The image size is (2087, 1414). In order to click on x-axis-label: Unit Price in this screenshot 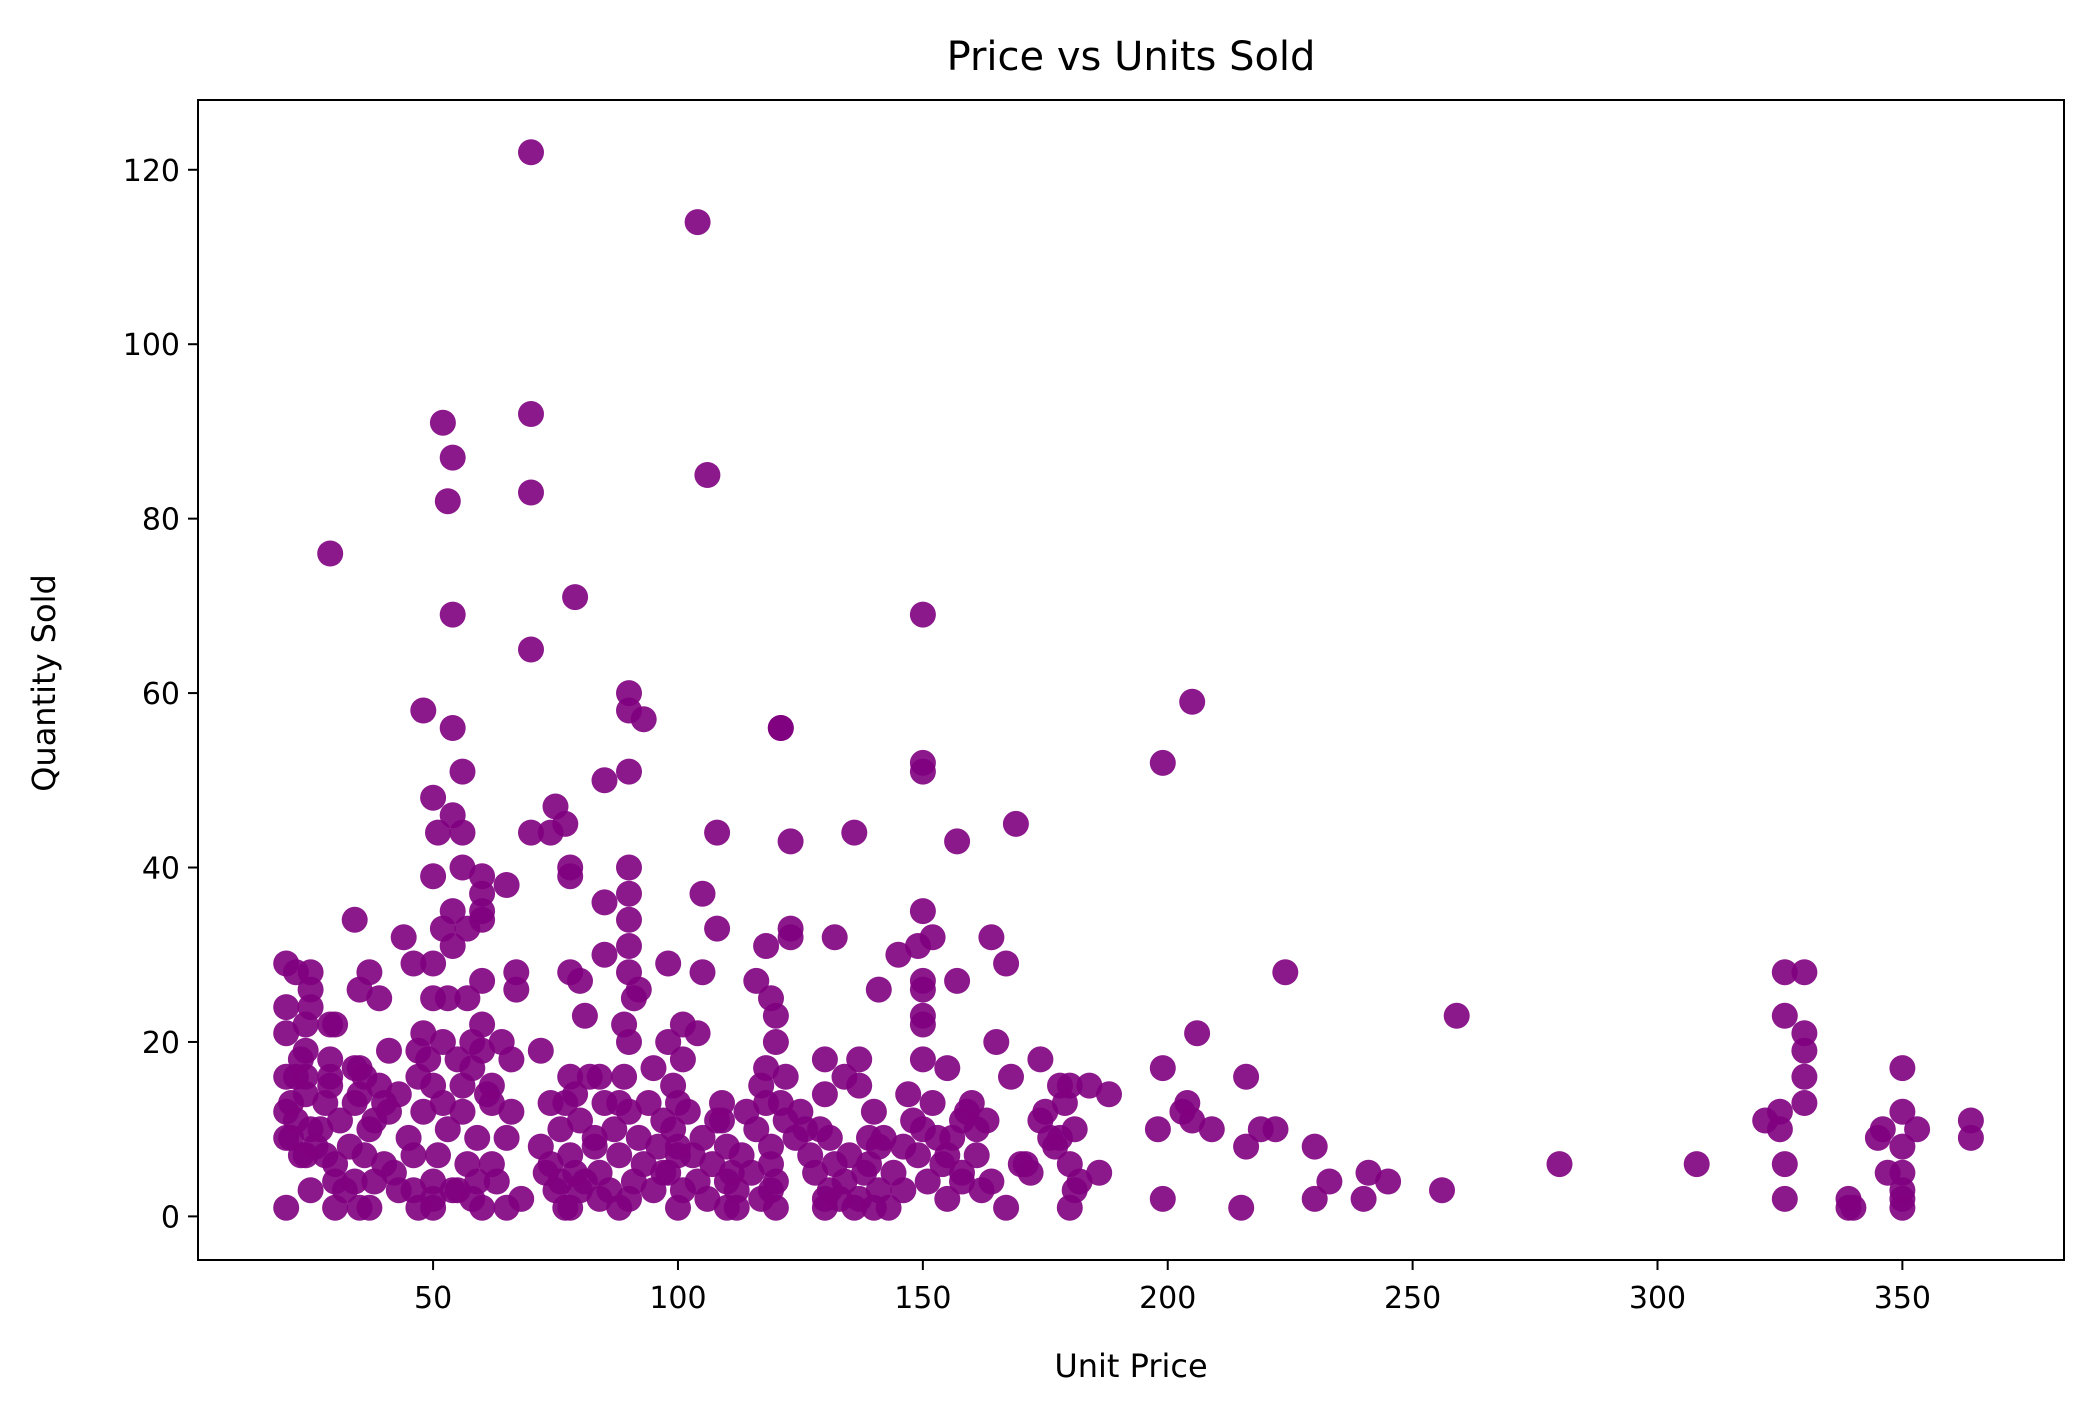, I will do `click(1130, 1366)`.